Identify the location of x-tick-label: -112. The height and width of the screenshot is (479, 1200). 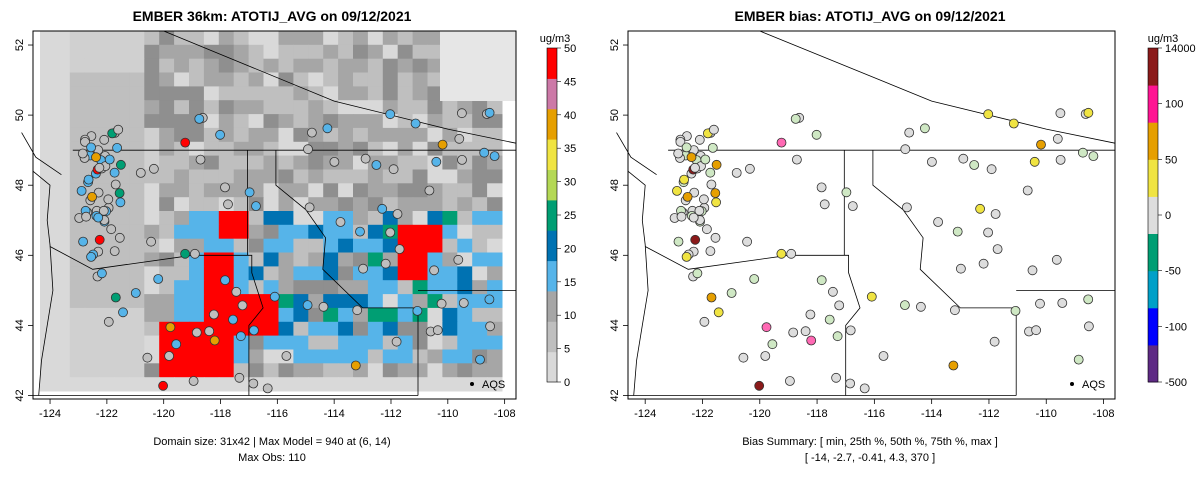
(390, 414).